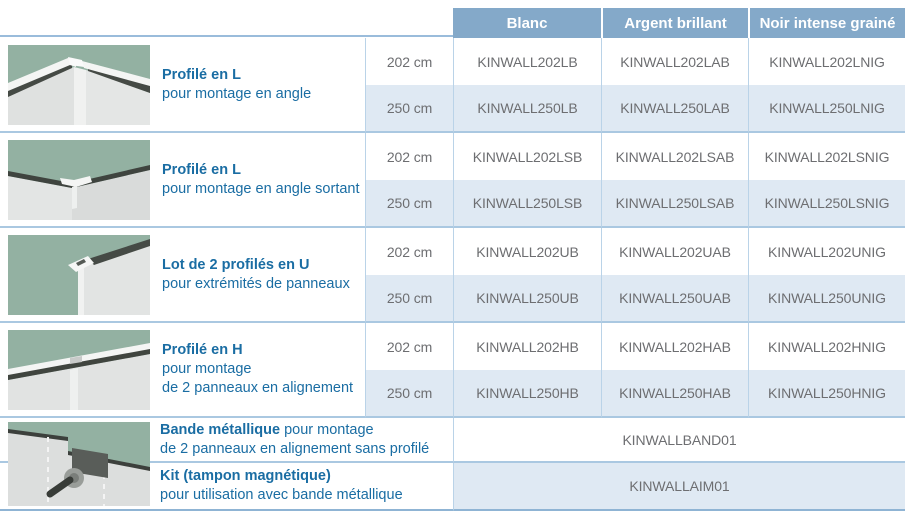 This screenshot has width=905, height=527. Describe the element at coordinates (826, 346) in the screenshot. I see `code-cell: KINWALL202HNIG` at that location.